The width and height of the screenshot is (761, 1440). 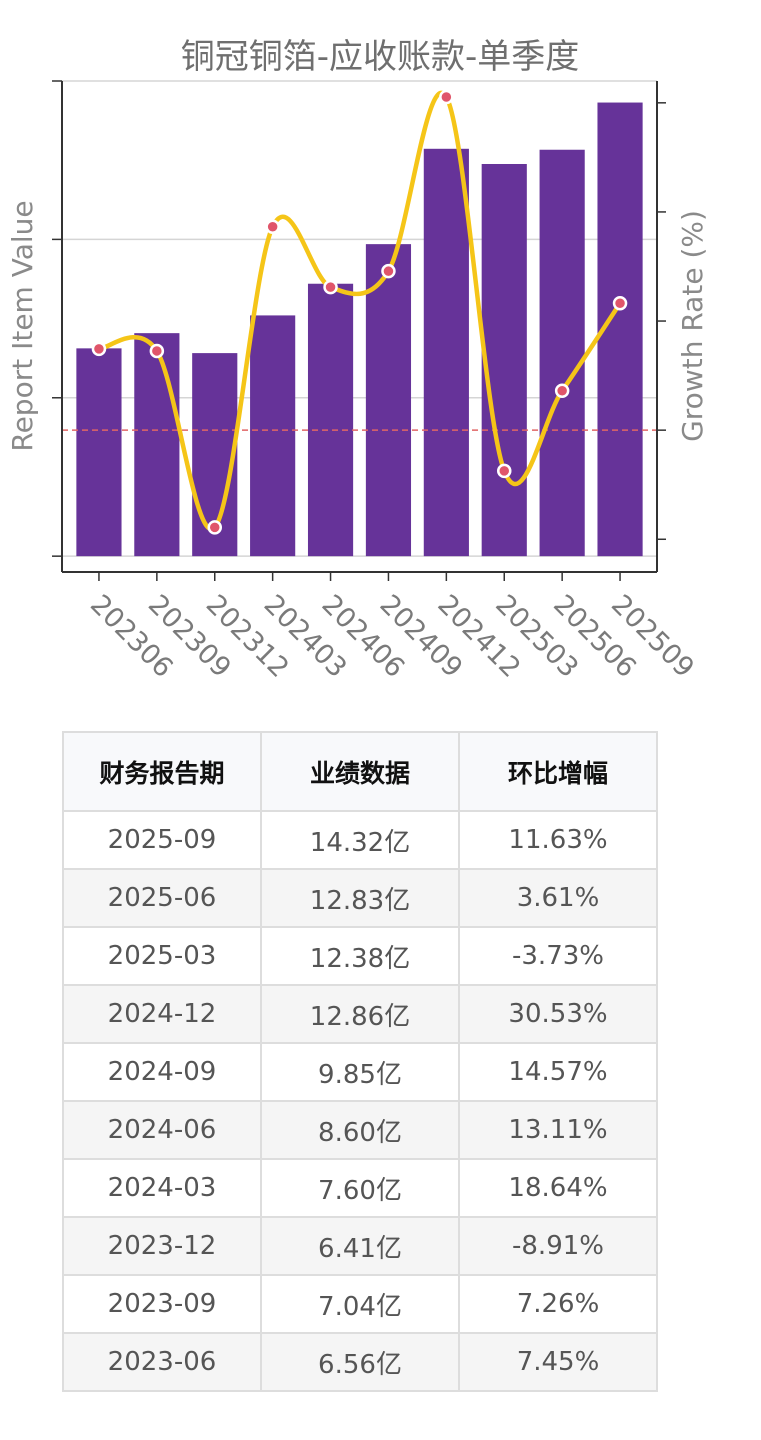 I want to click on cell-value: 12.86亿, so click(x=360, y=1014).